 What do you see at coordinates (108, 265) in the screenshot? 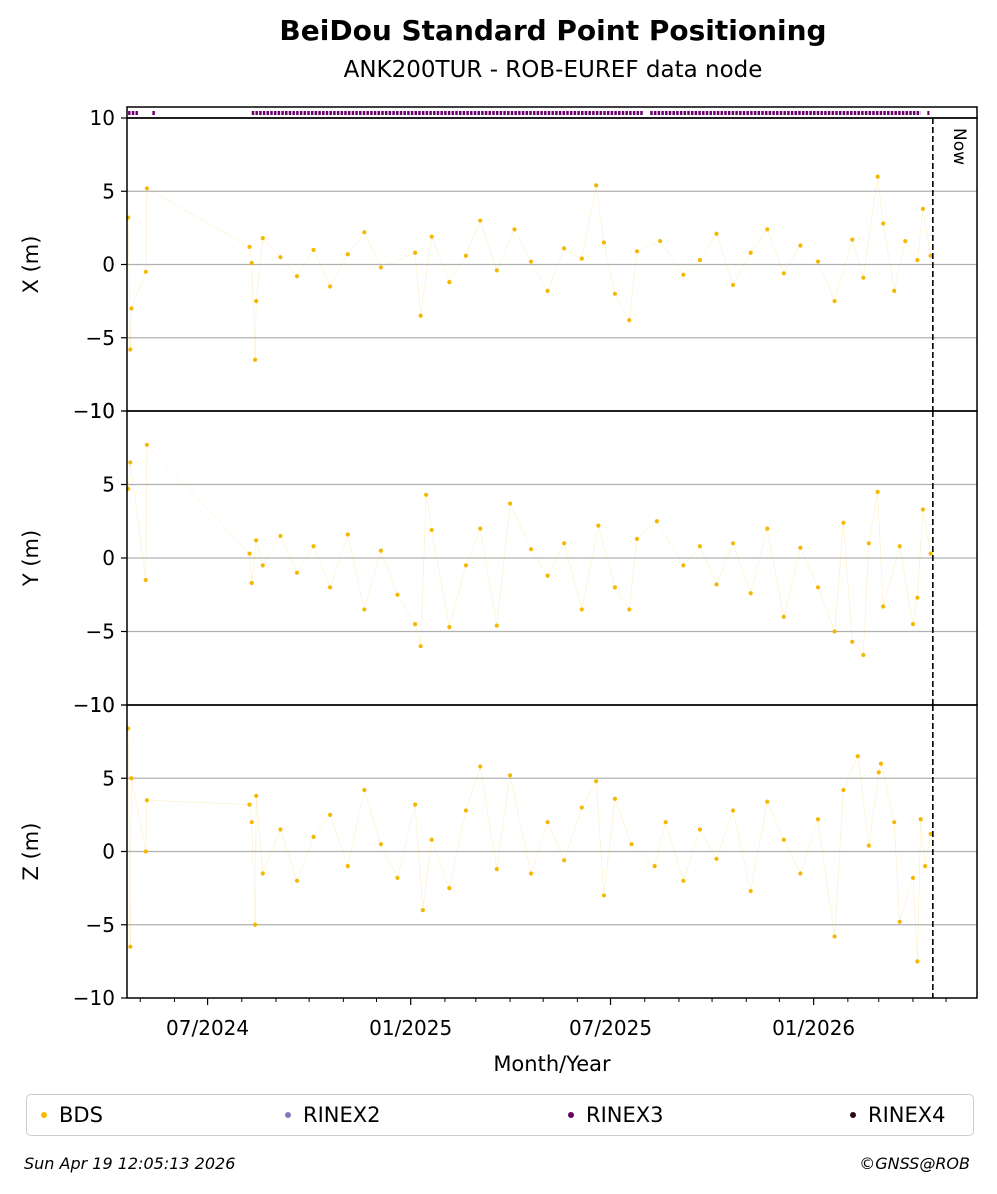
I see `y-tick-label: 0` at bounding box center [108, 265].